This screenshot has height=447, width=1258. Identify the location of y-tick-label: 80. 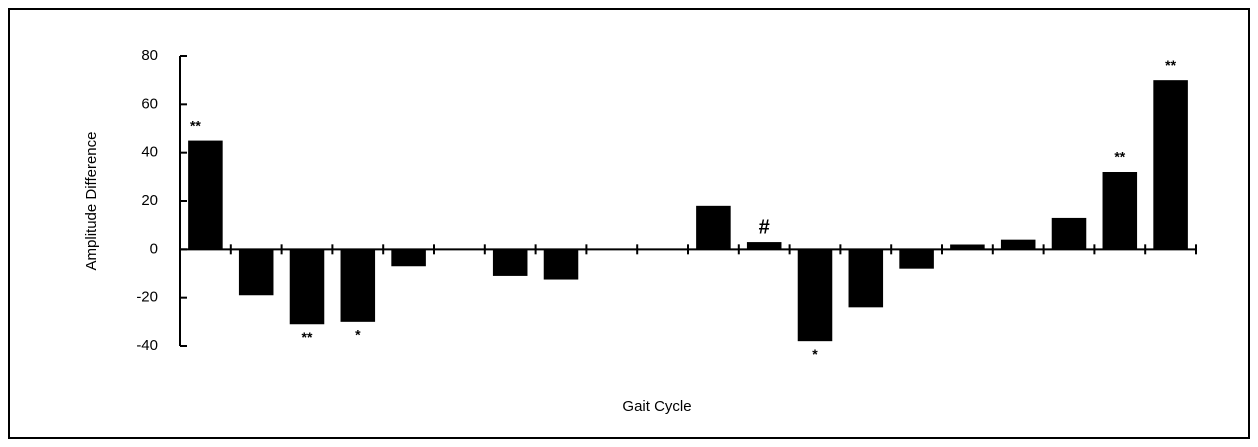
(149, 55).